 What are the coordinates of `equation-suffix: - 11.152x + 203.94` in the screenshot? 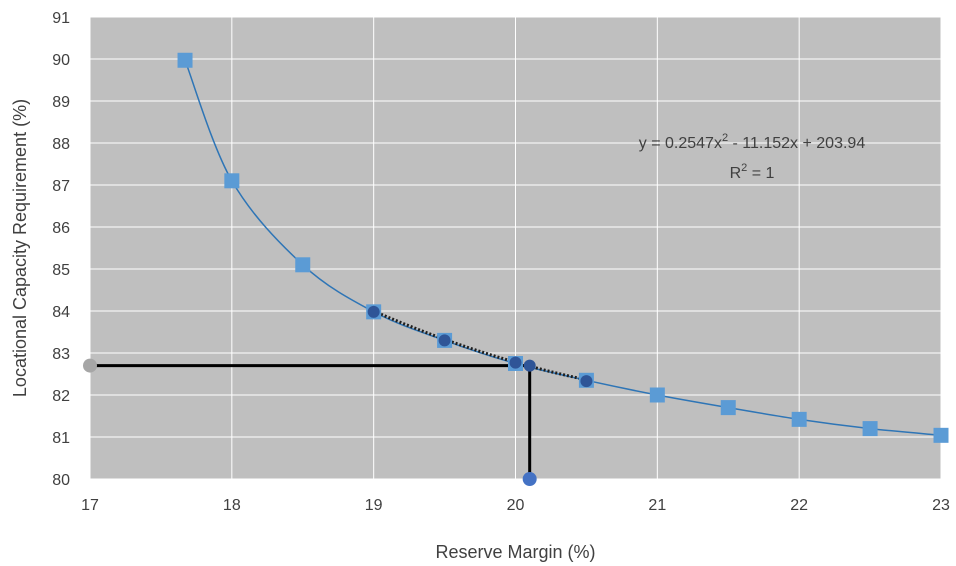 It's located at (796, 143).